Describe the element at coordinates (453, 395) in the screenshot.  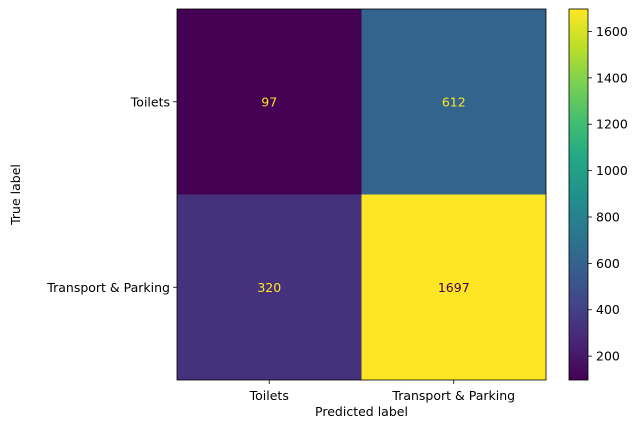
I see `x-tick-label: Transport & Parking` at that location.